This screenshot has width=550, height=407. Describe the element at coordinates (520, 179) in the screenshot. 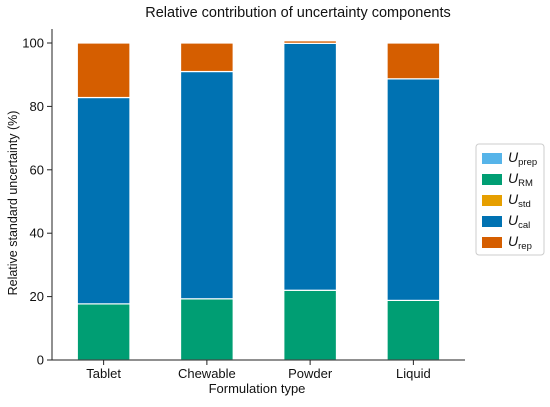

I see `legend-label-rm: URM` at that location.